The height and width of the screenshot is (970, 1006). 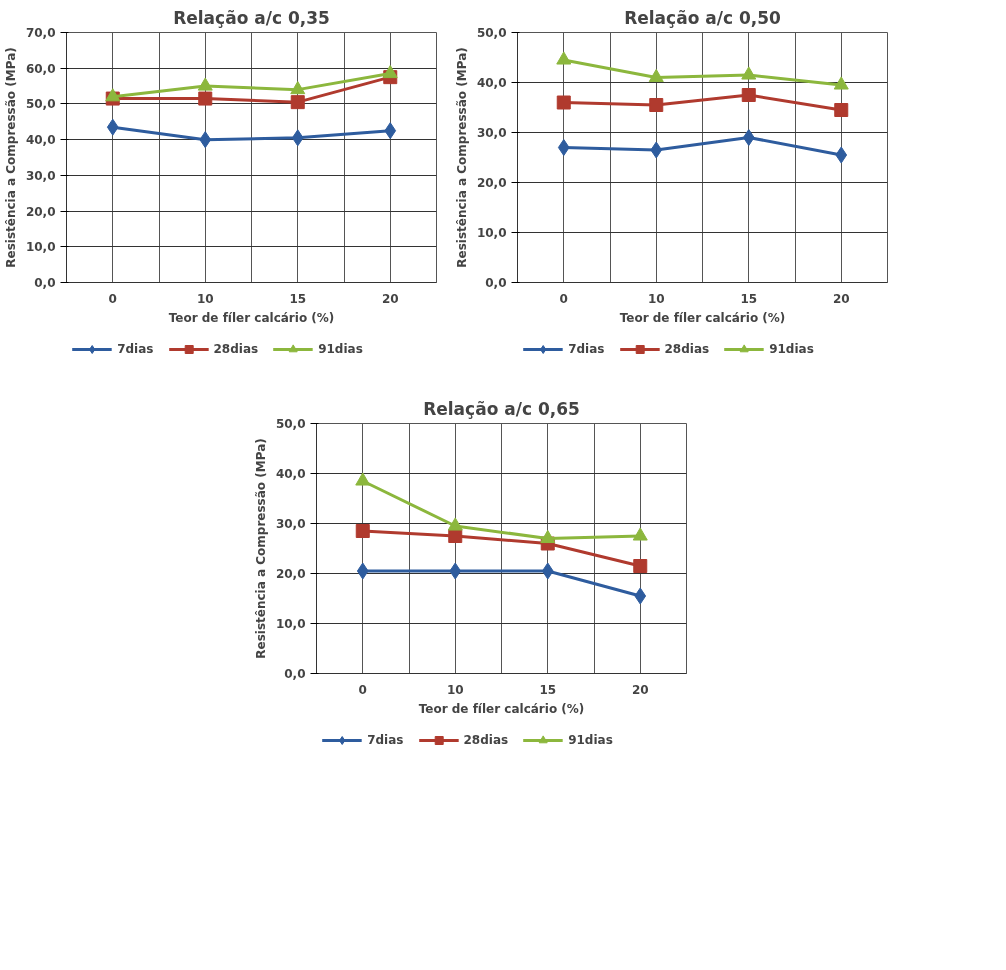 What do you see at coordinates (703, 17) in the screenshot?
I see `chart-title: Relação a/c 0,50` at bounding box center [703, 17].